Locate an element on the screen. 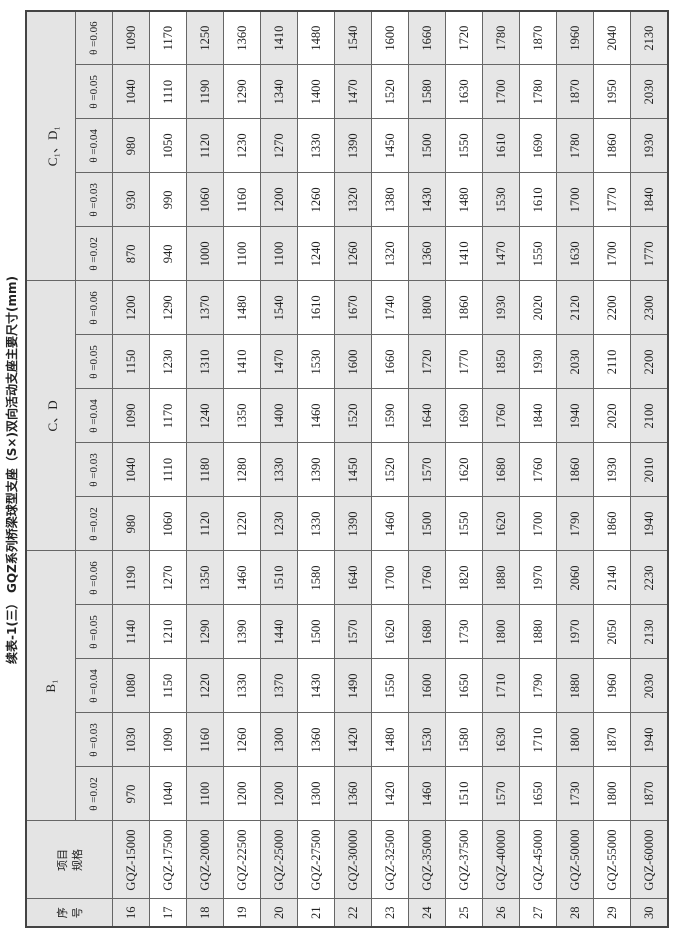 Image resolution: width=680 pixels, height=940 pixels. cell-b1: 1620 is located at coordinates (390, 632).